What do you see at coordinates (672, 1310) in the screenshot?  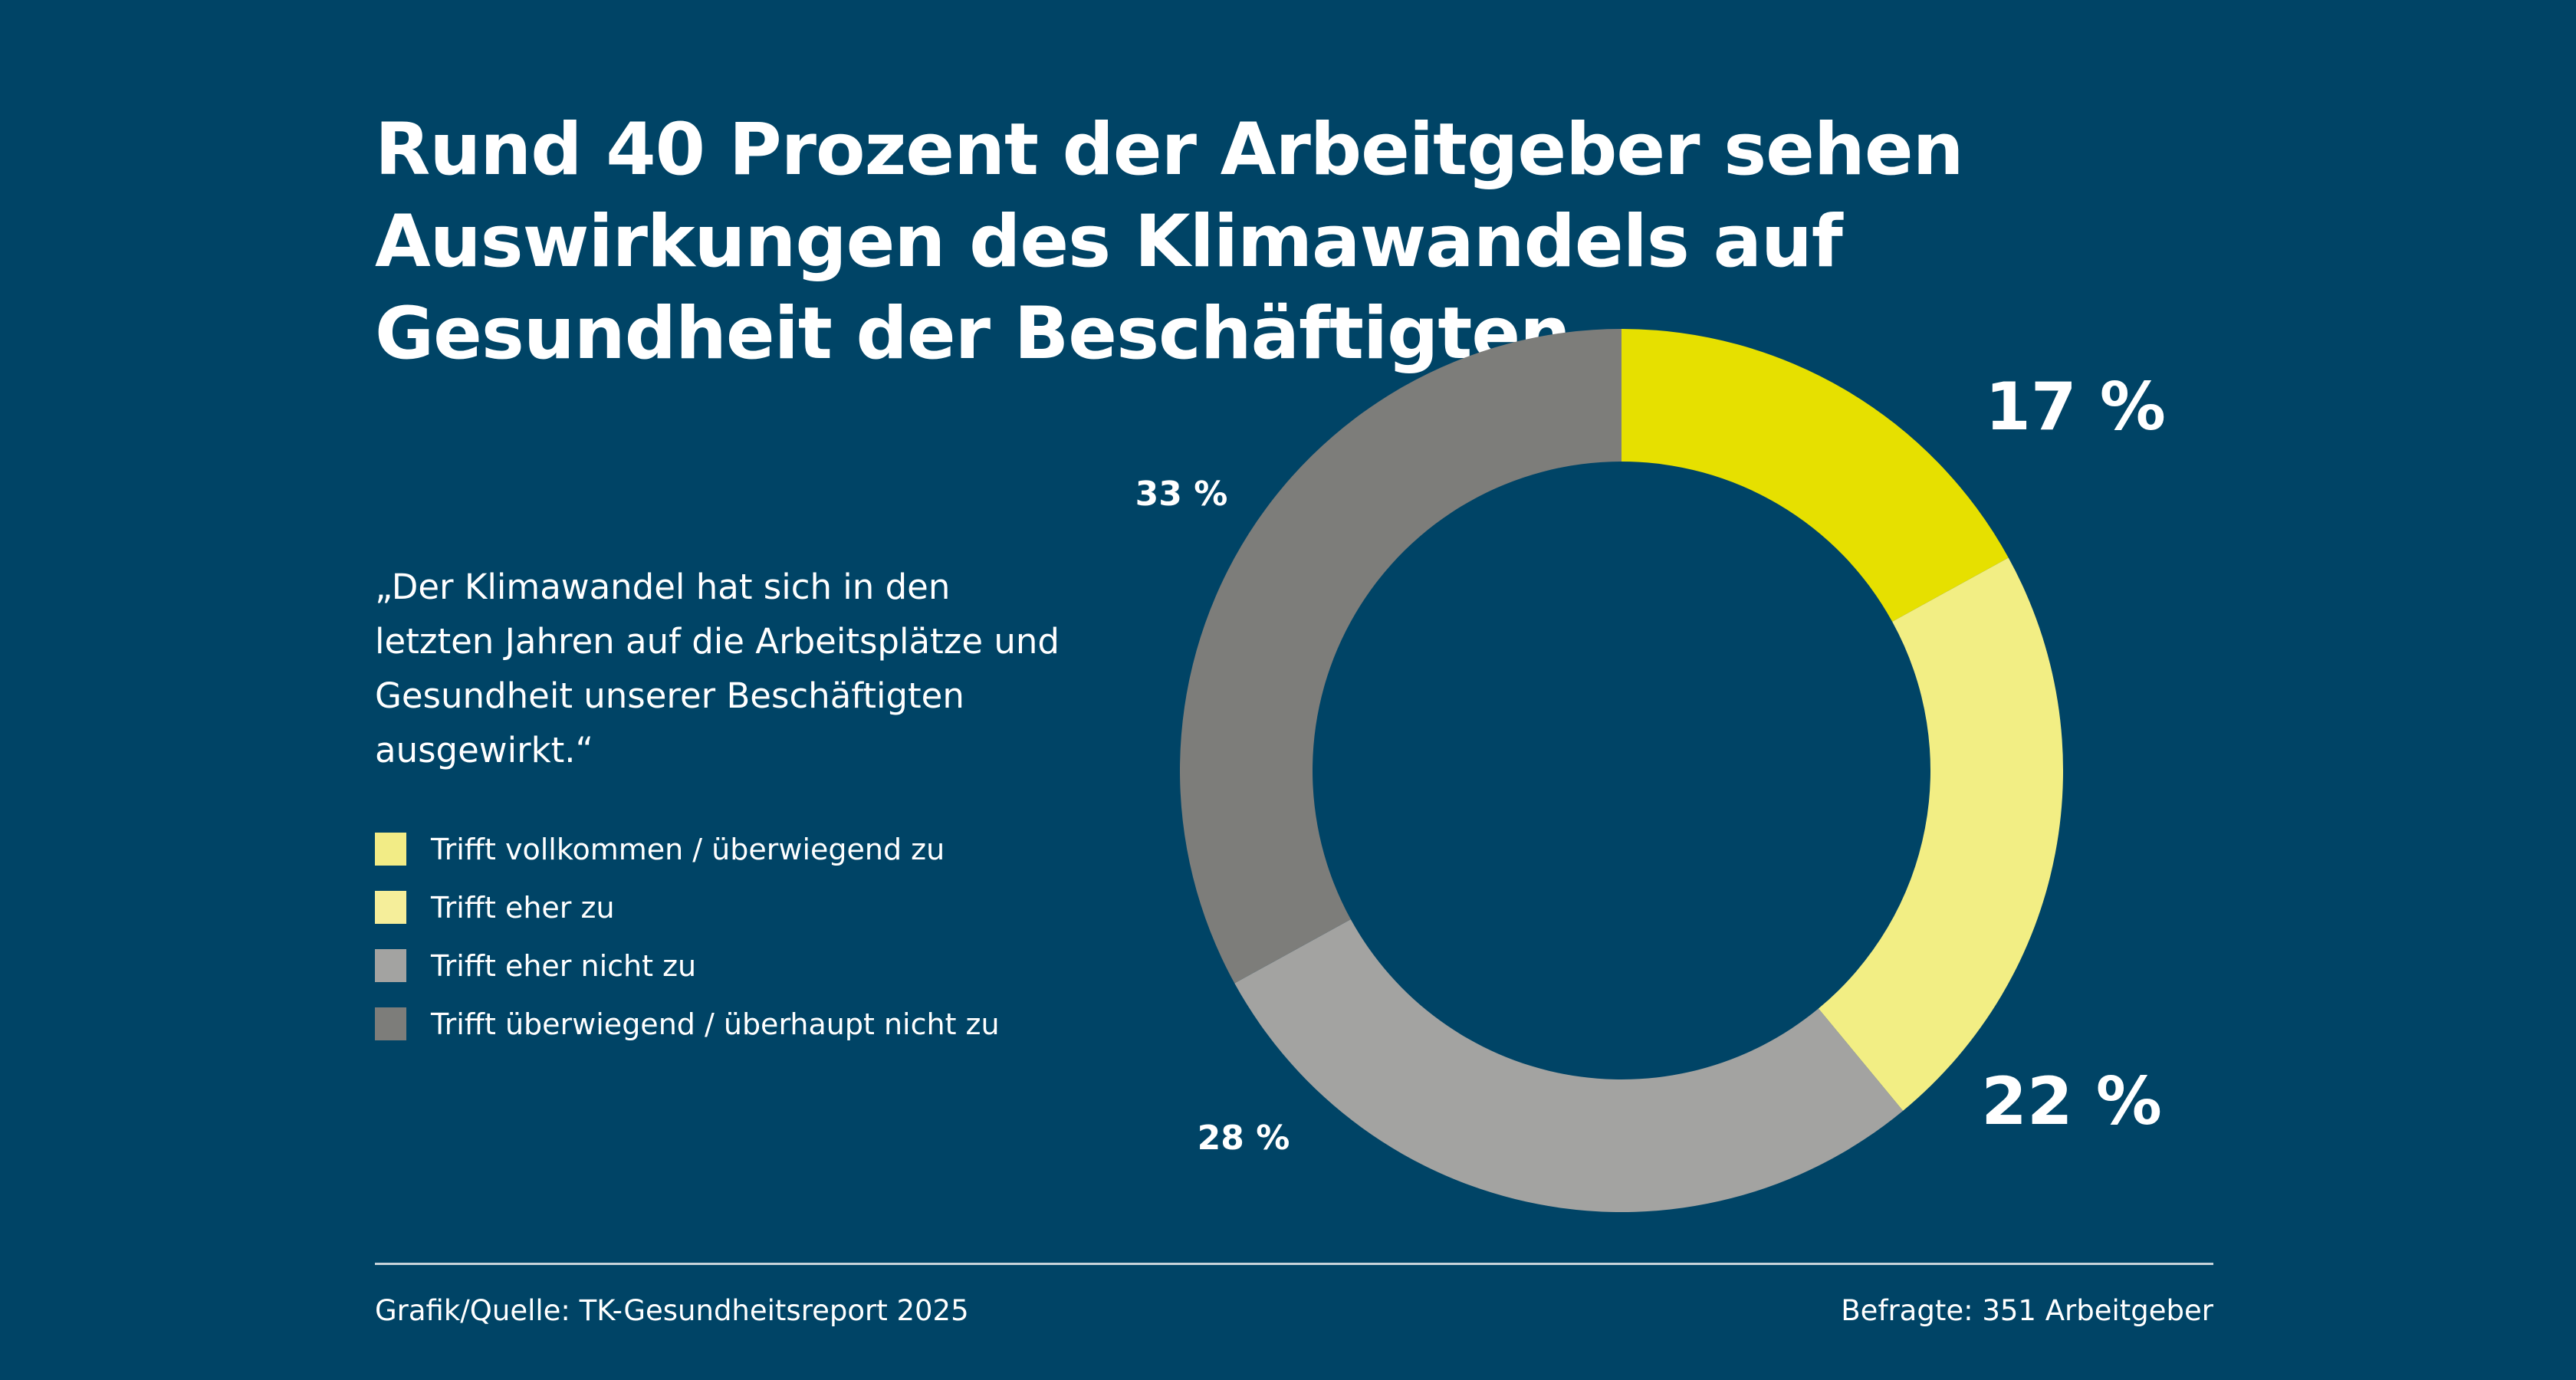 I see `source-note: Grafik/Quelle: TK-Gesundheitsreport 2025` at bounding box center [672, 1310].